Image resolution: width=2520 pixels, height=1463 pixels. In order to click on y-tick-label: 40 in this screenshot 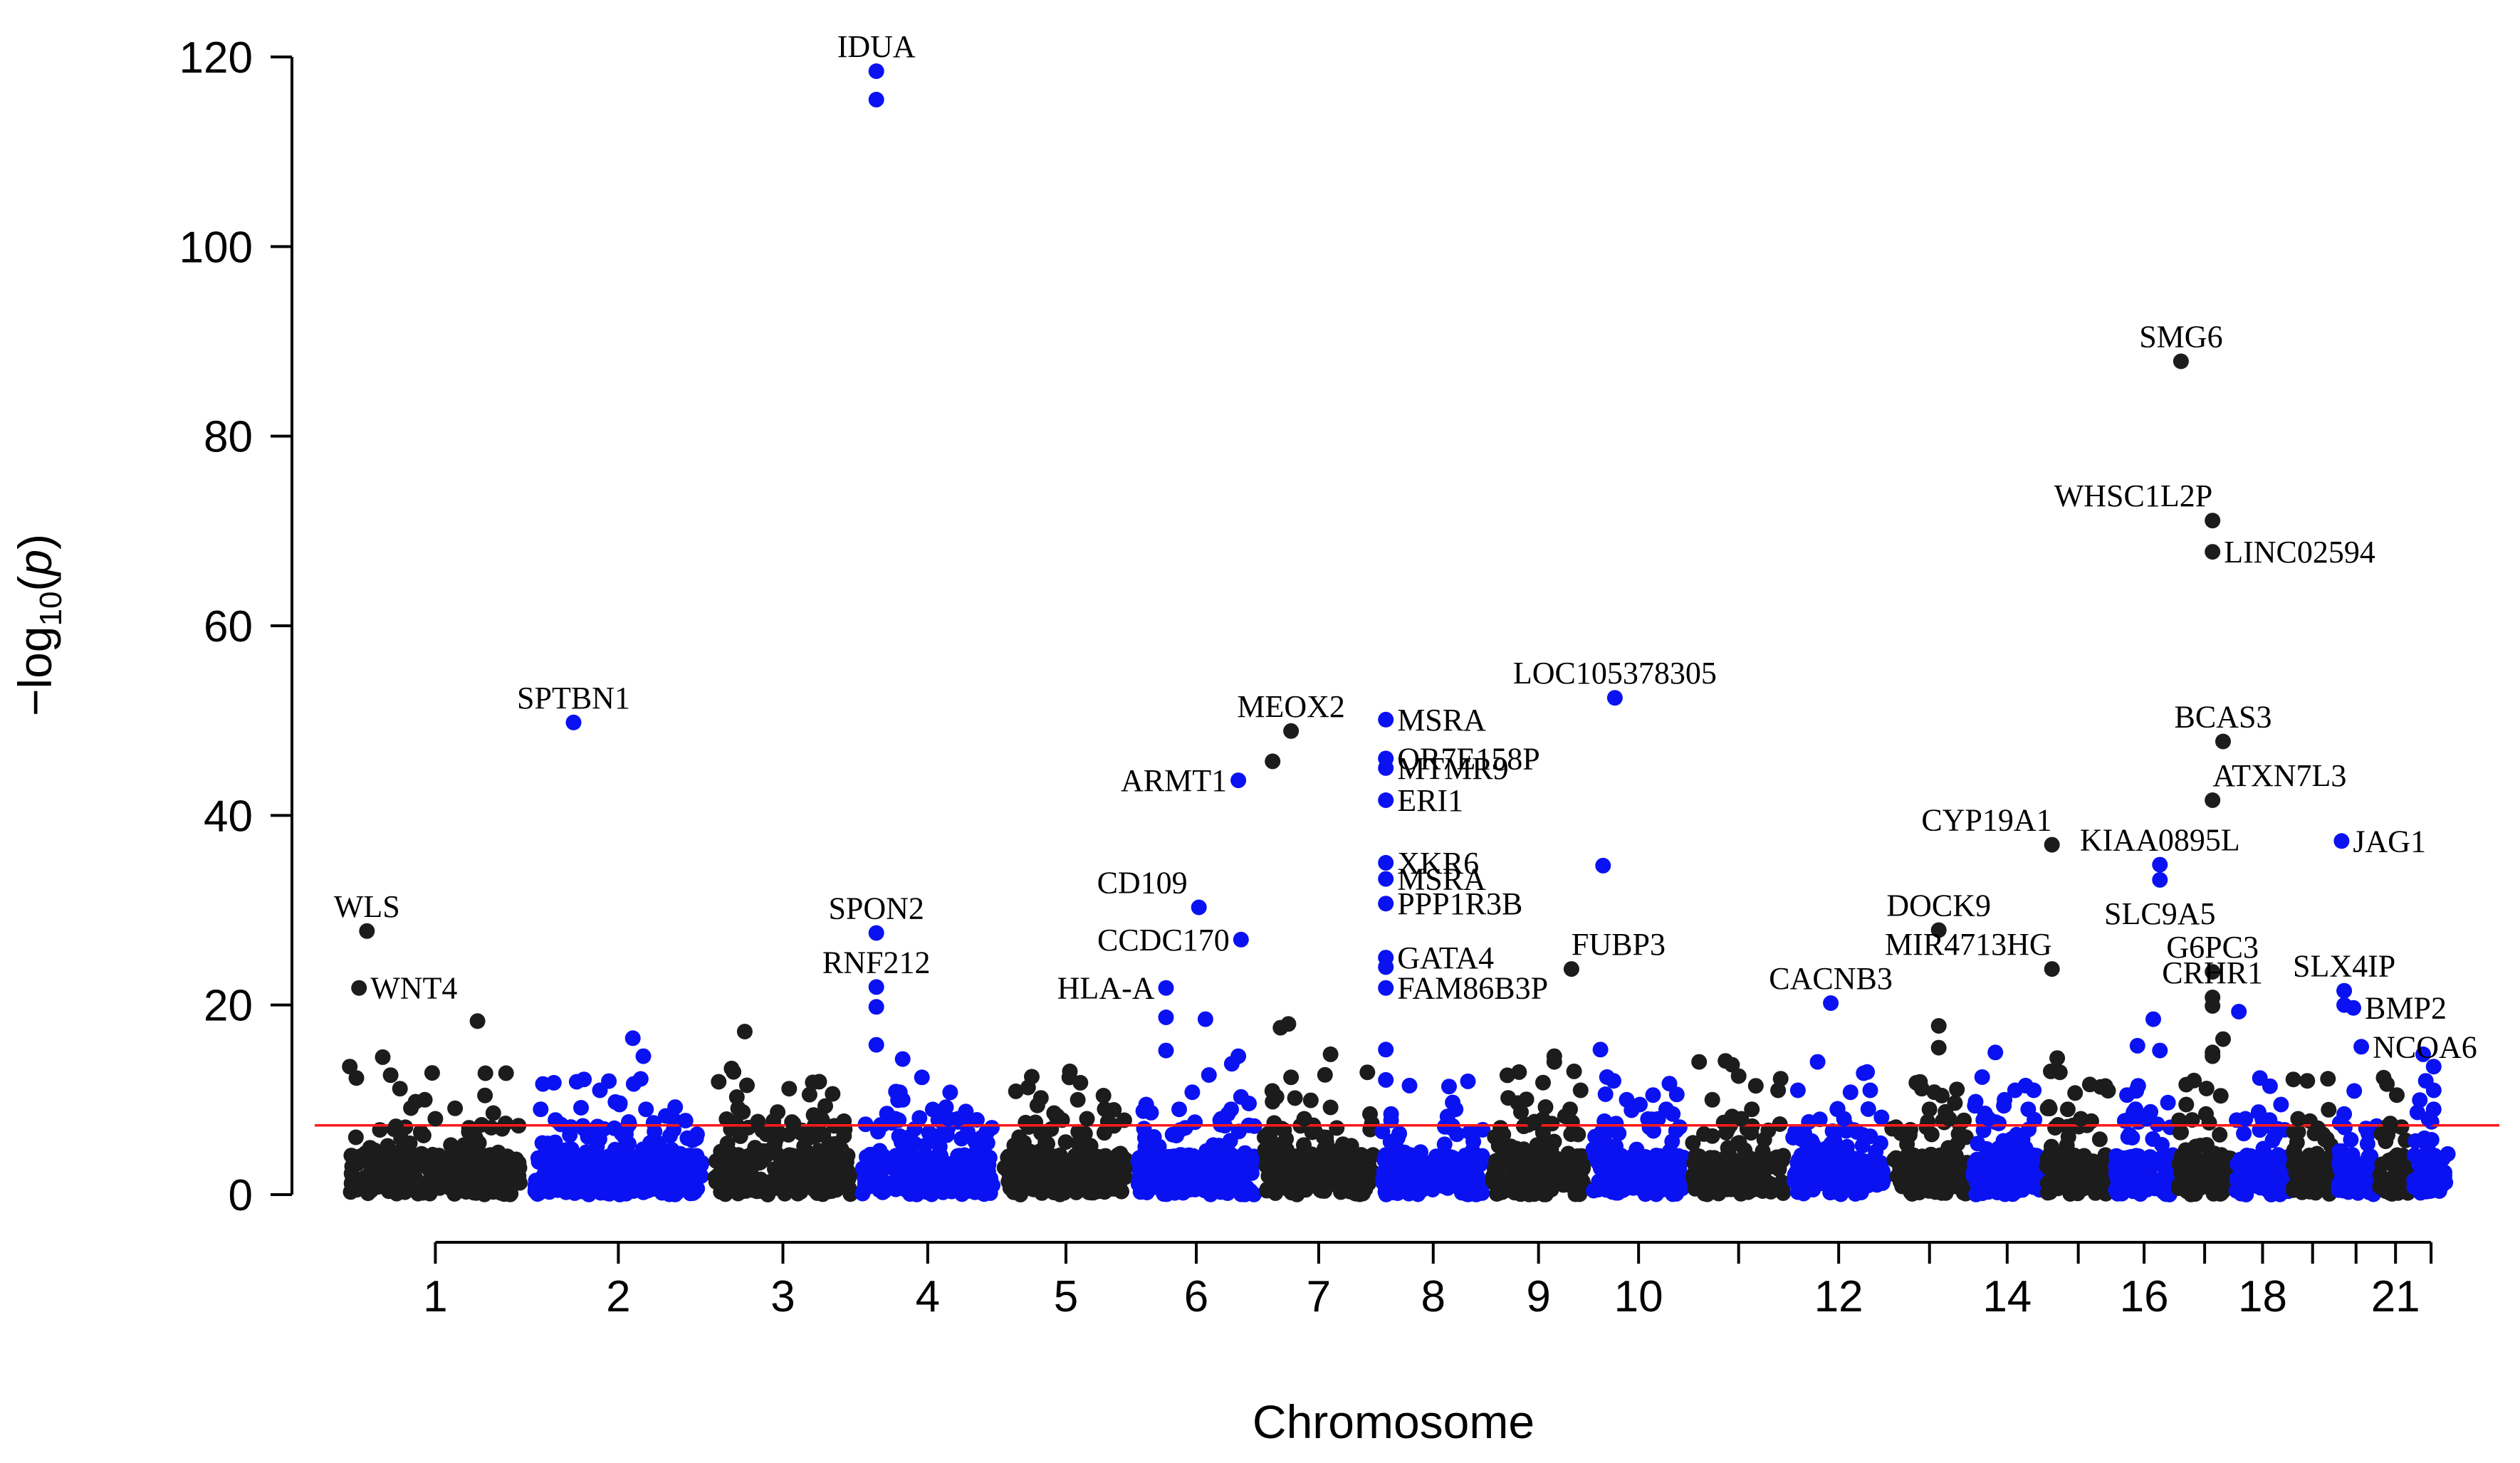, I will do `click(228, 816)`.